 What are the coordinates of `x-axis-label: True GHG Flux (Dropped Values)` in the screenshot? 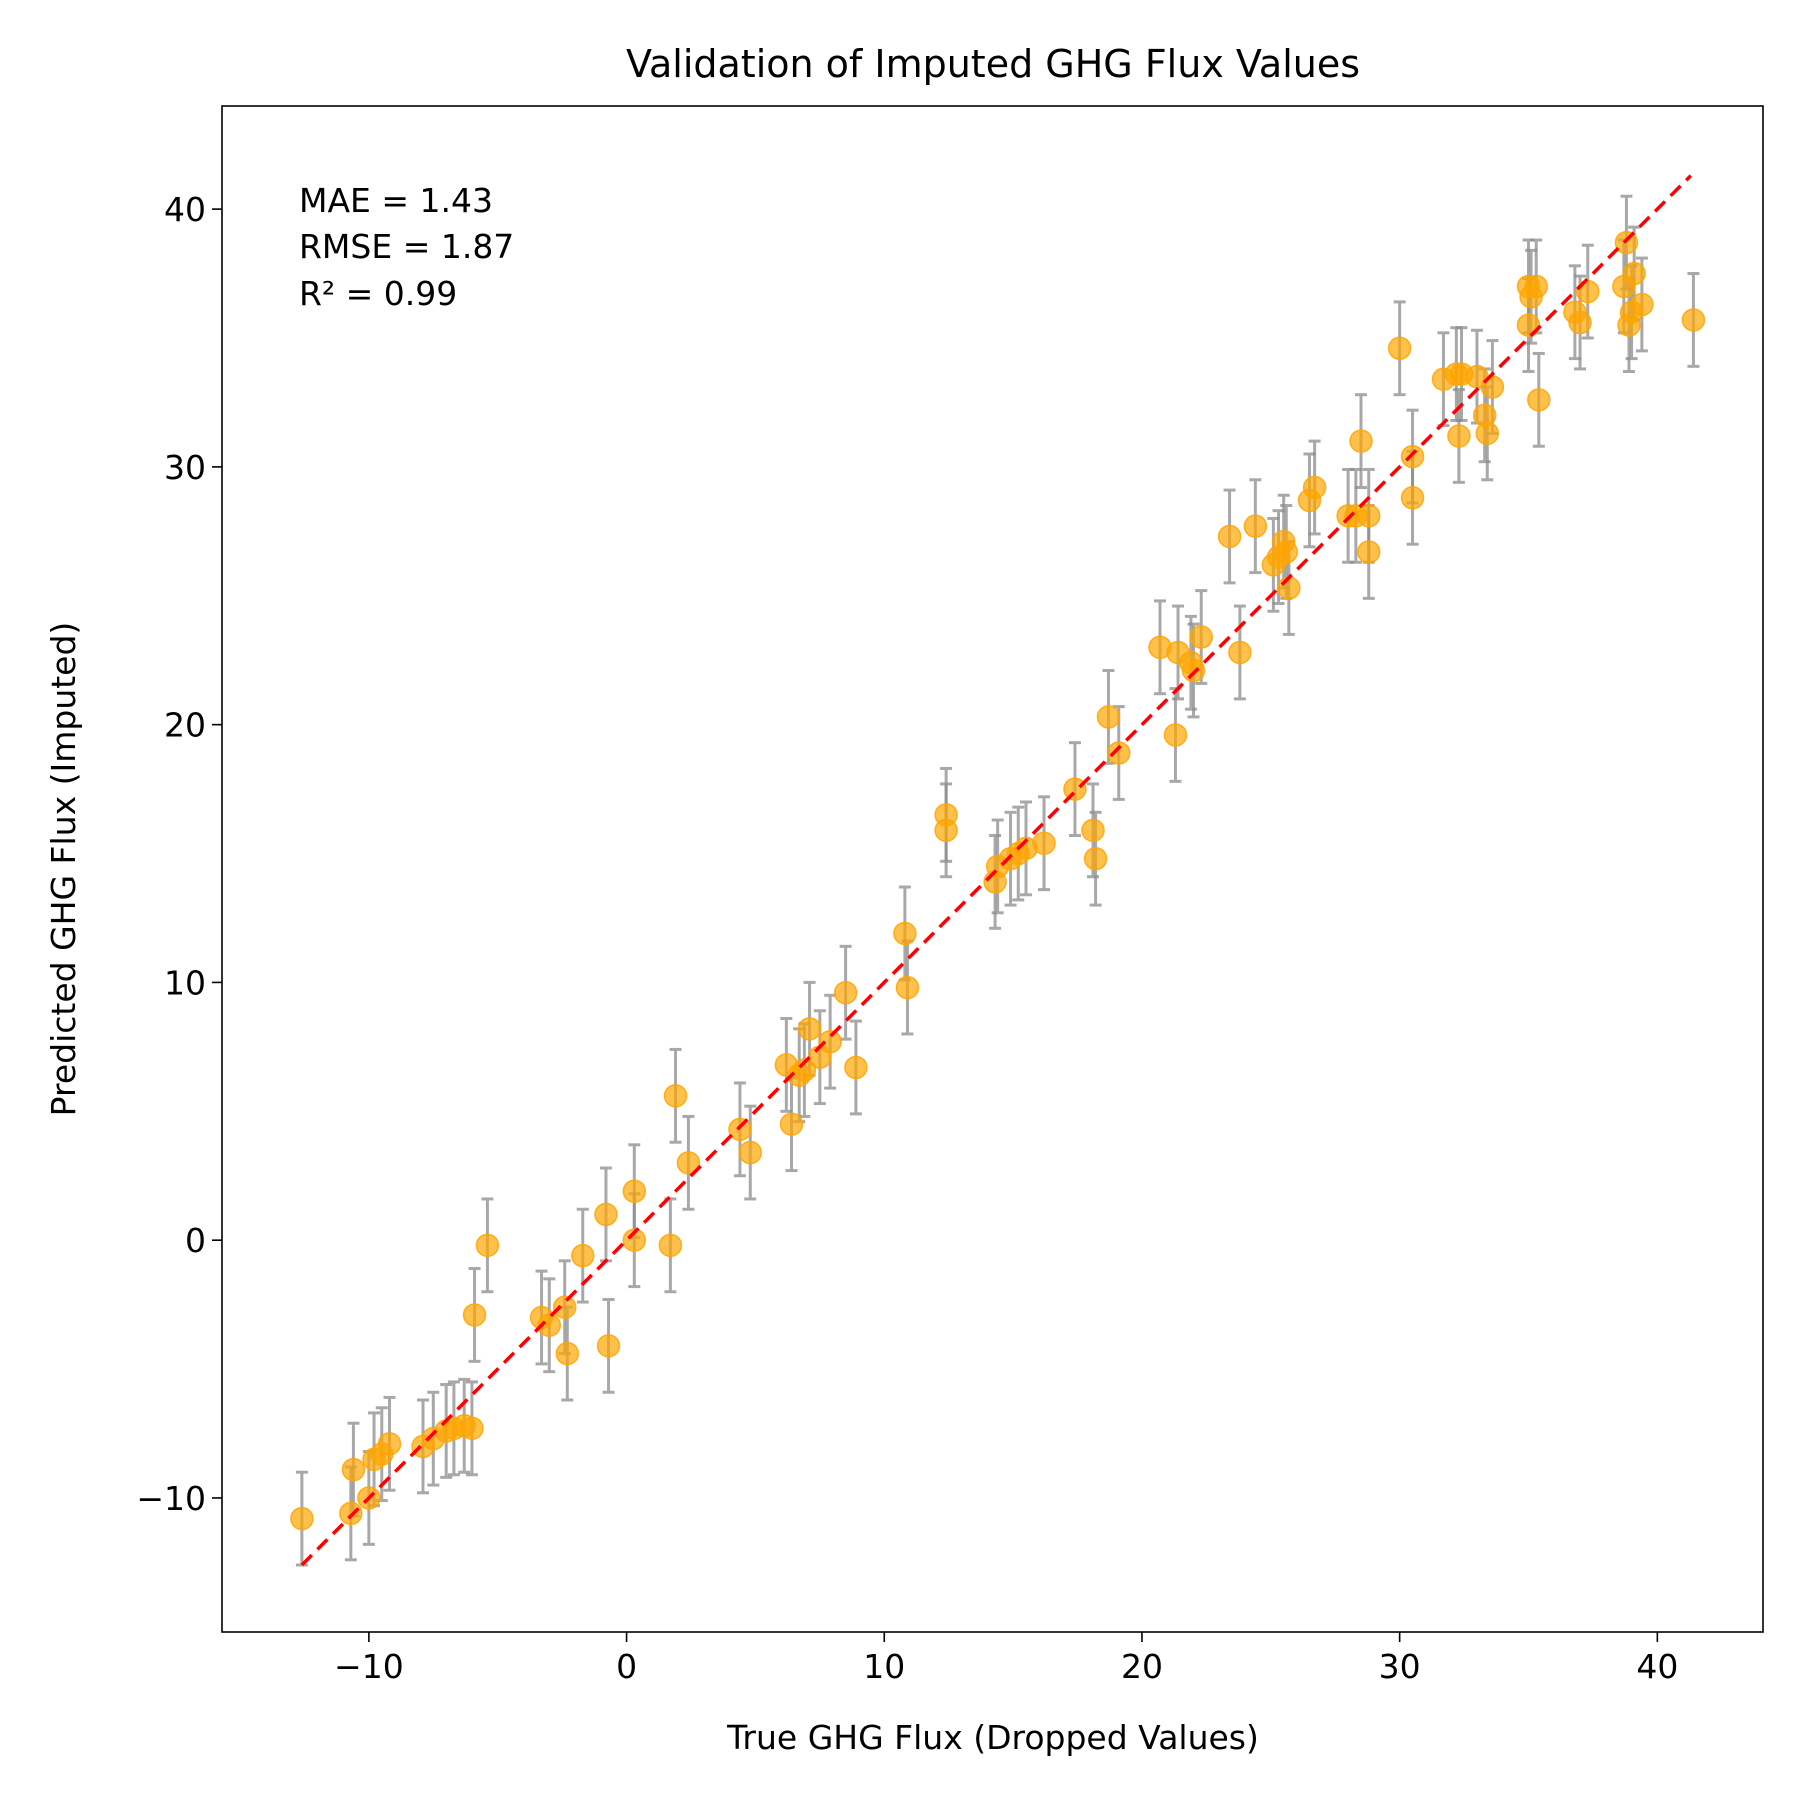 It's located at (992, 1737).